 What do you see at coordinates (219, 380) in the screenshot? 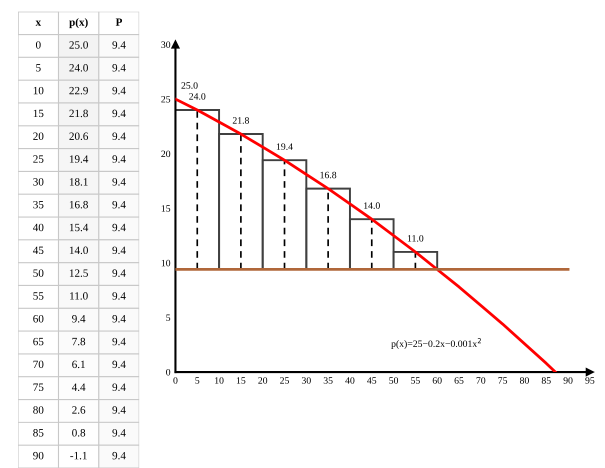
I see `x-tick-label: 10` at bounding box center [219, 380].